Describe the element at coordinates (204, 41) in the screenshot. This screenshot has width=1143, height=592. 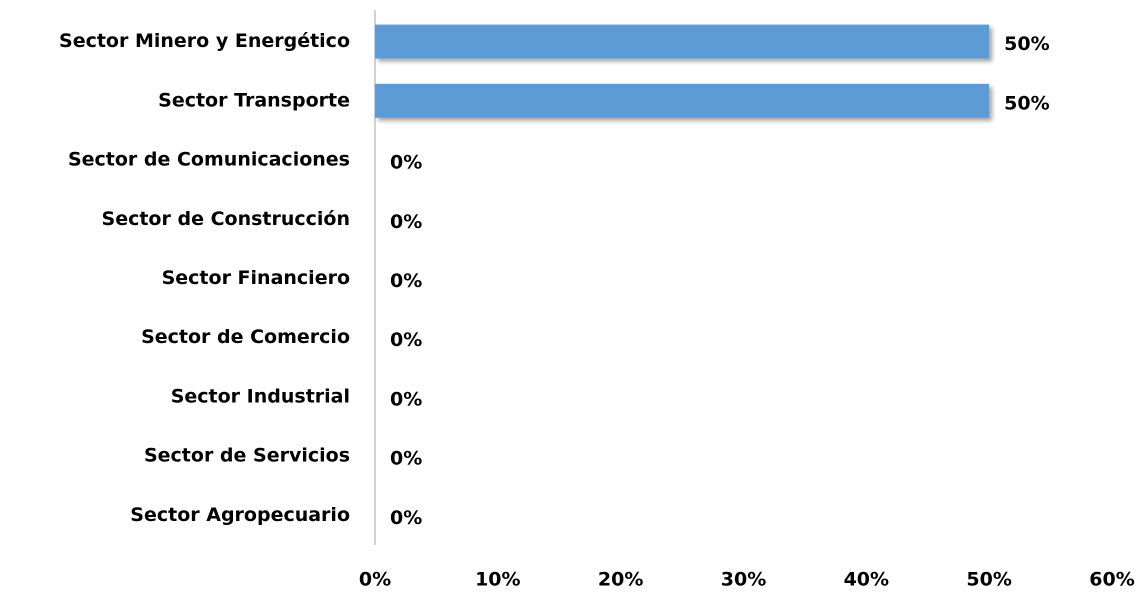
I see `y-tick-label: Sector Minero y Energético` at that location.